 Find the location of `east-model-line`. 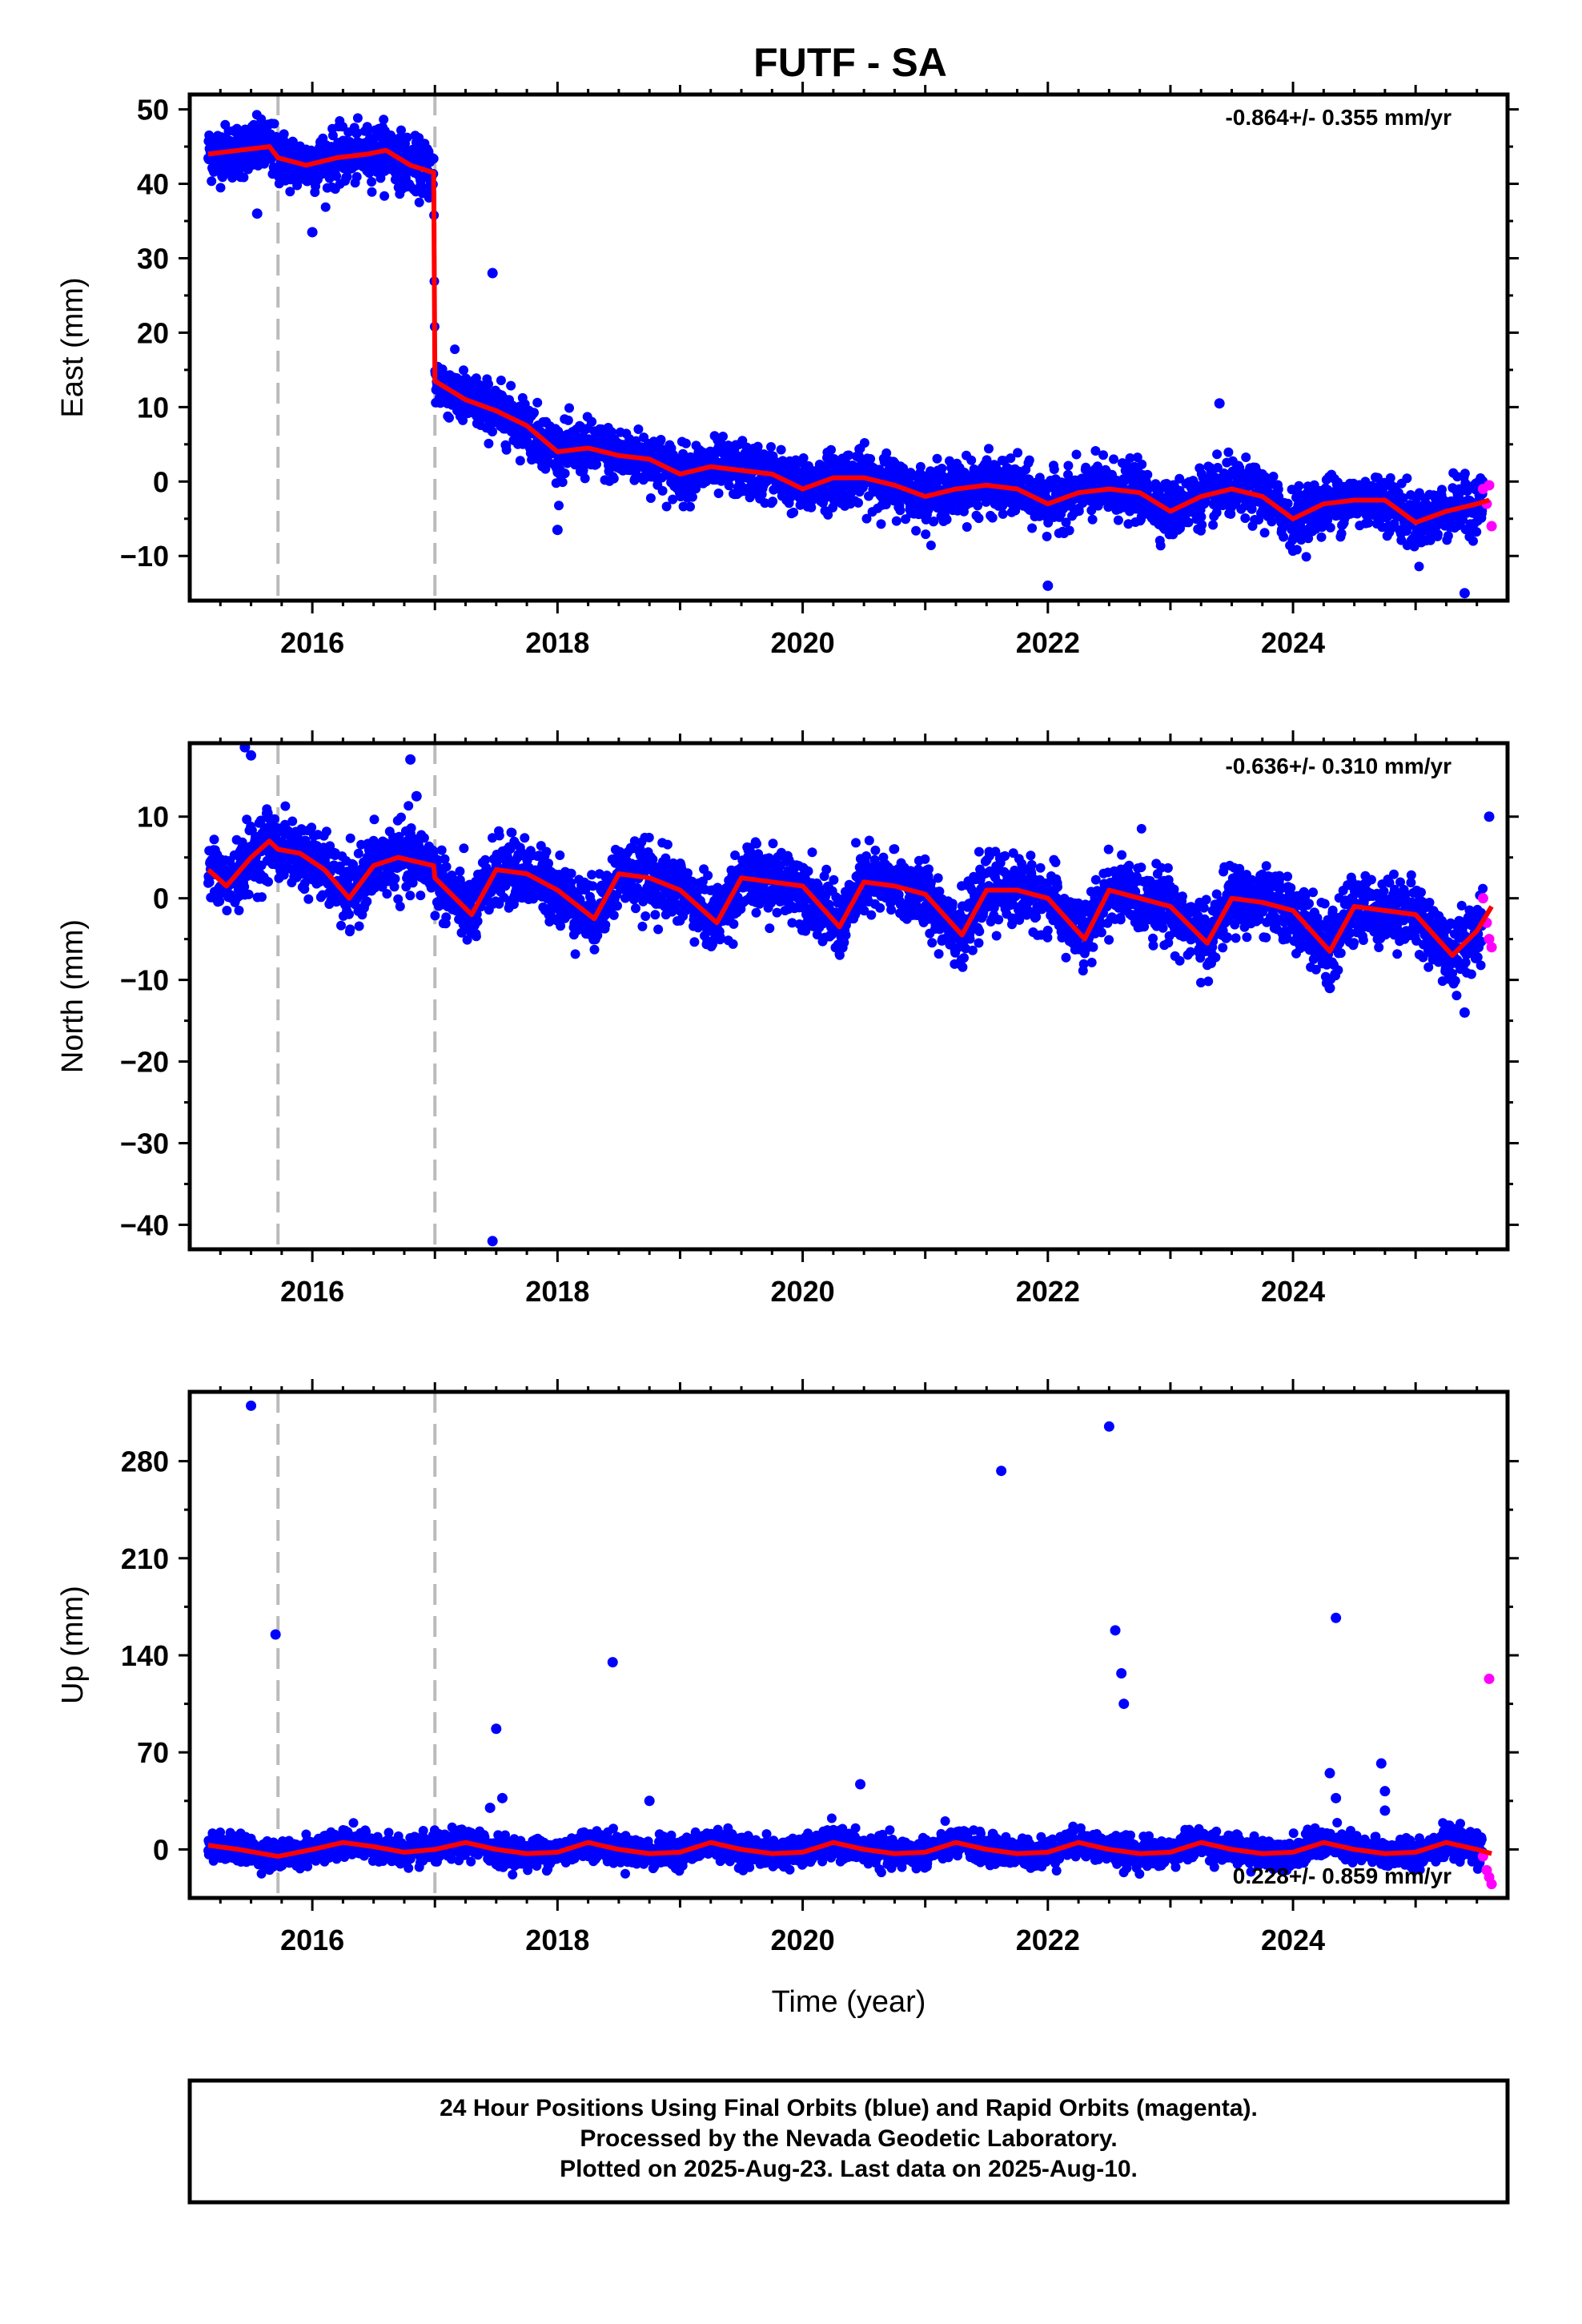

east-model-line is located at coordinates (848, 334).